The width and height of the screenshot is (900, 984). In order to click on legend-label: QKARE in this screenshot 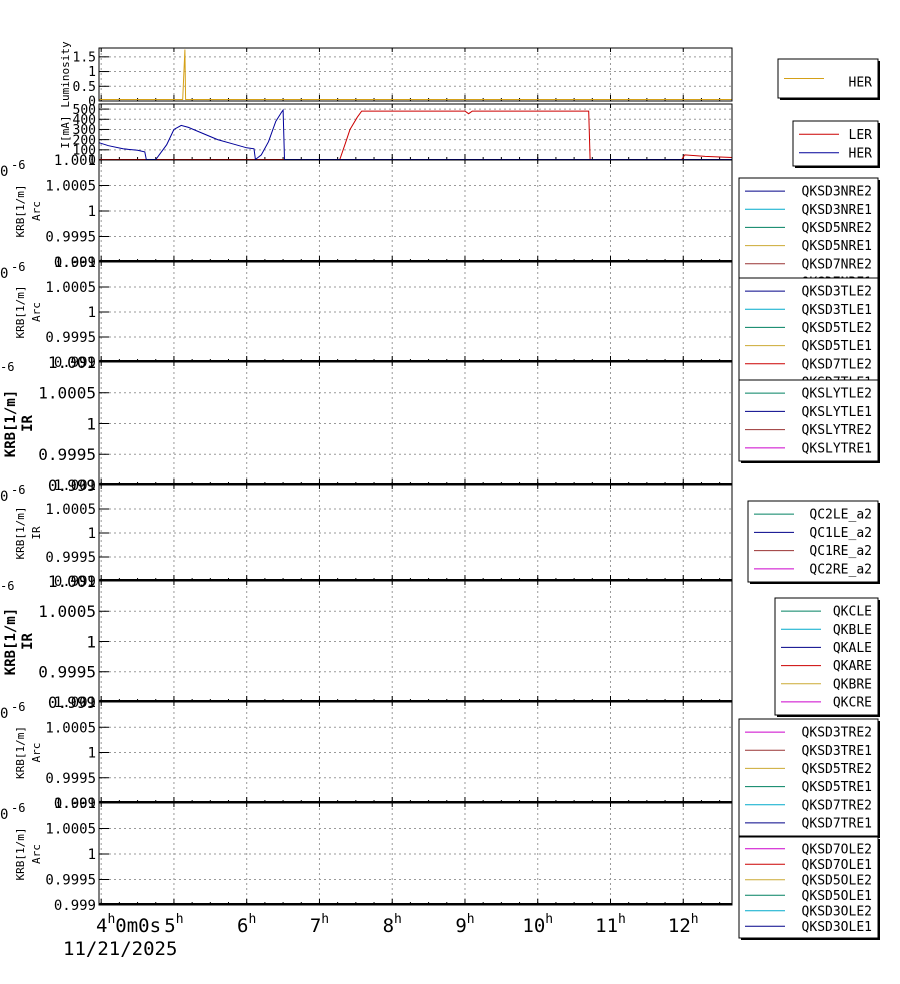, I will do `click(852, 666)`.